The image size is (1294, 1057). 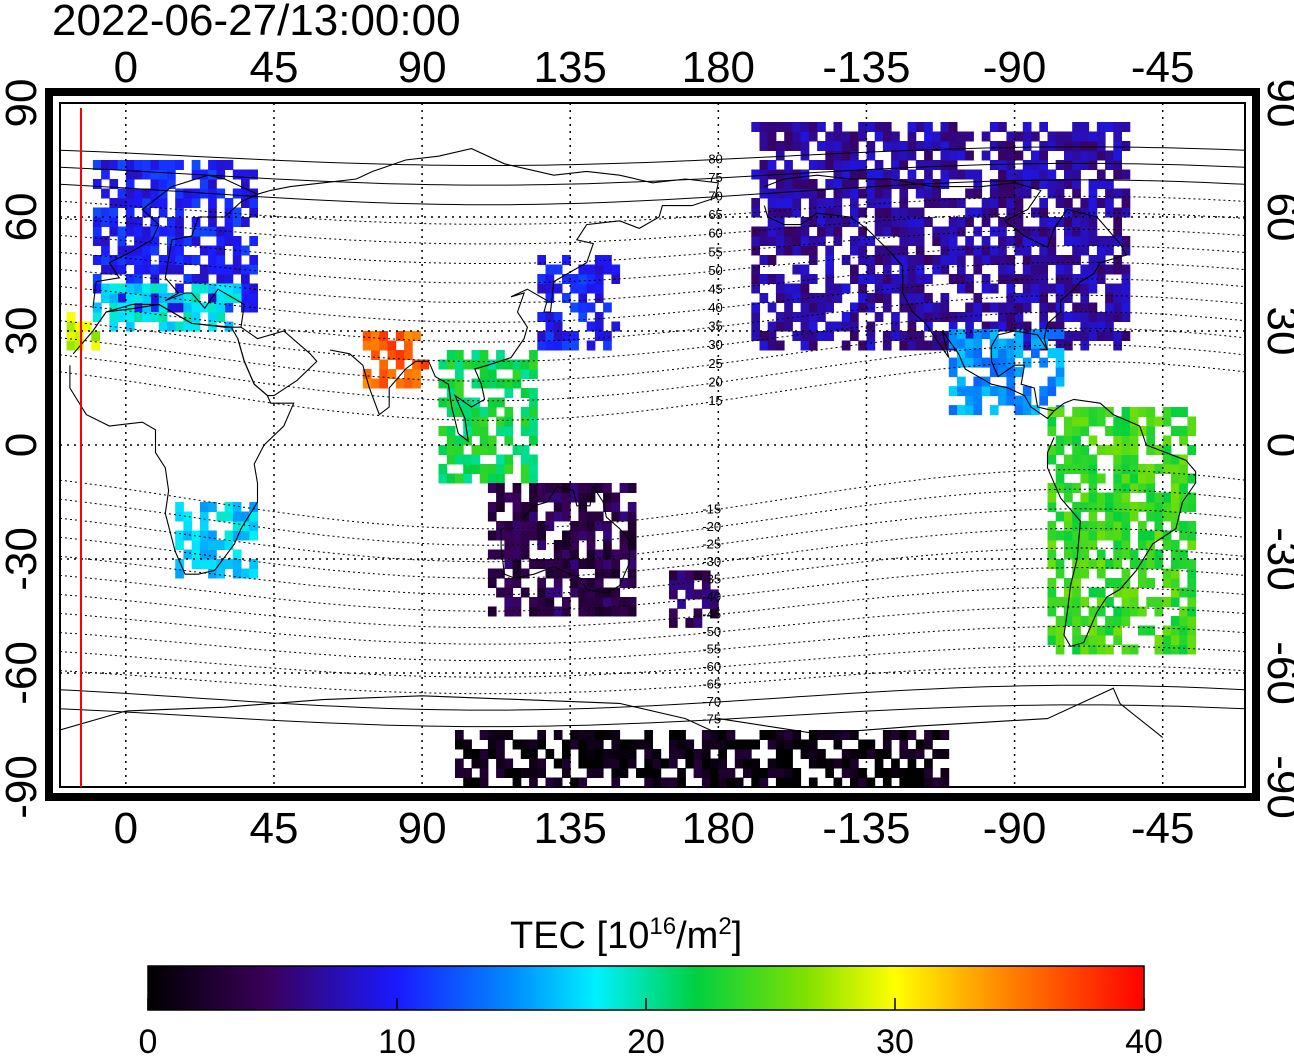 I want to click on contour-line, so click(x=652, y=607).